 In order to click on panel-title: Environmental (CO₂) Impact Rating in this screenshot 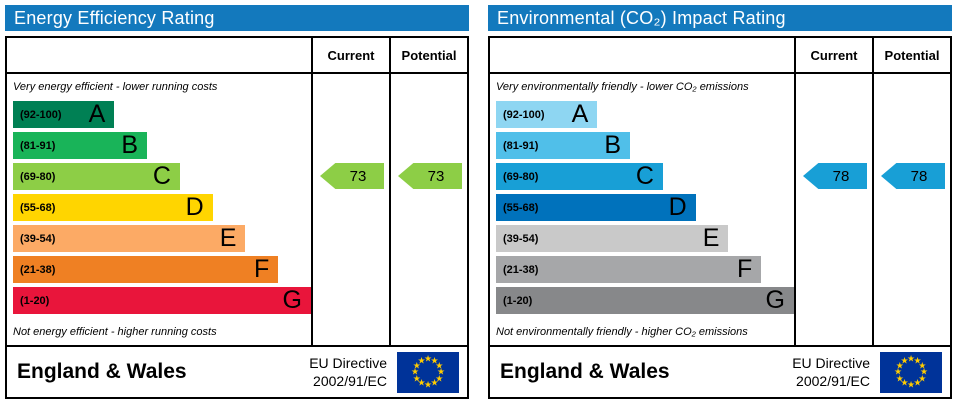, I will do `click(720, 18)`.